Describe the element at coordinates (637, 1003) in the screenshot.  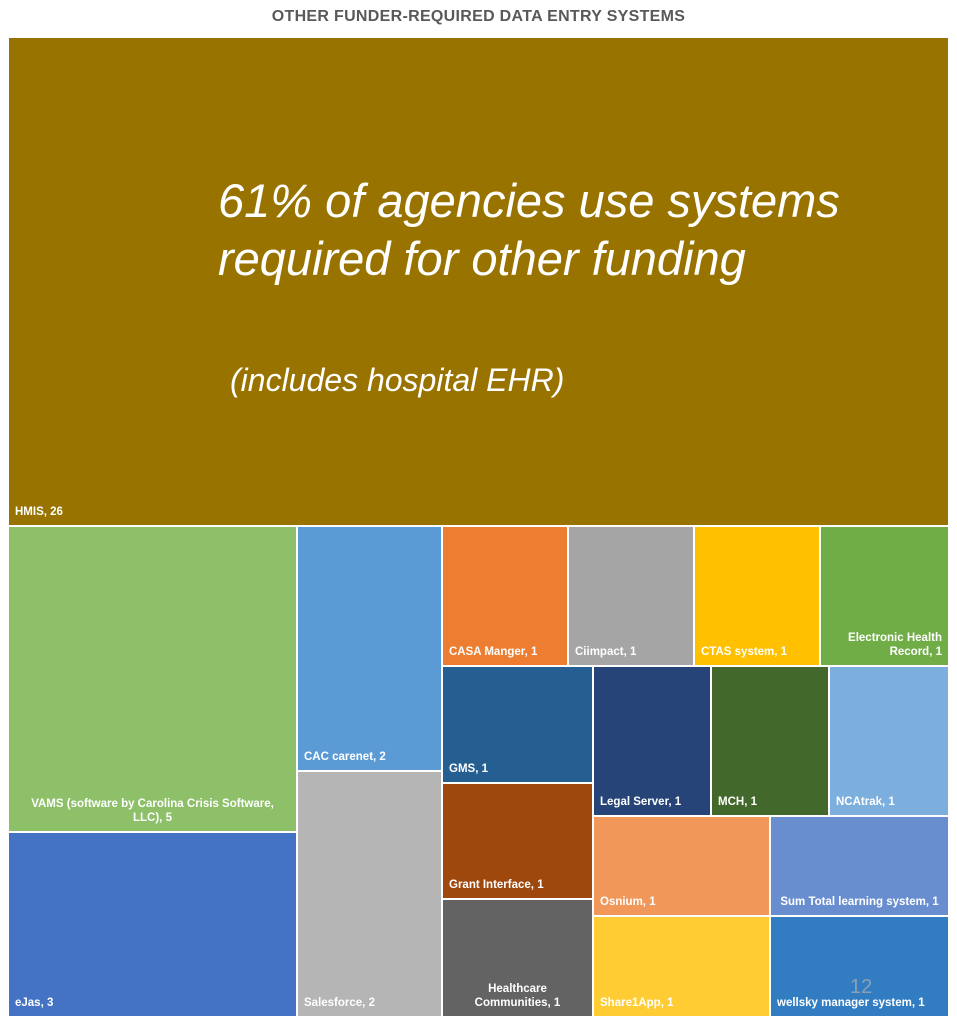
I see `tile-label: Share1App, 1` at that location.